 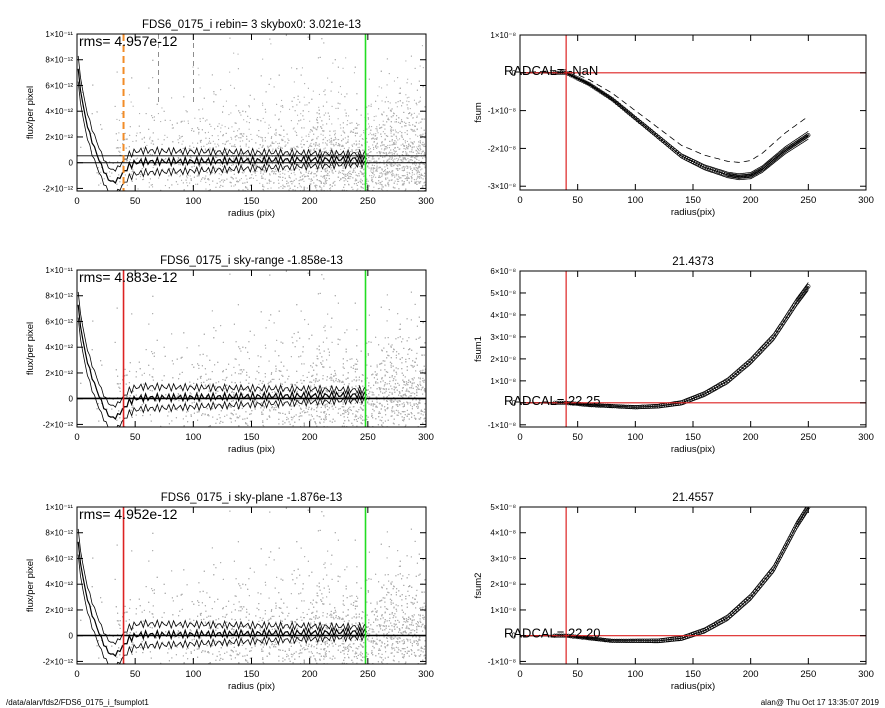 I want to click on rms-annotation: rms= 4.957e-12, so click(x=128, y=41).